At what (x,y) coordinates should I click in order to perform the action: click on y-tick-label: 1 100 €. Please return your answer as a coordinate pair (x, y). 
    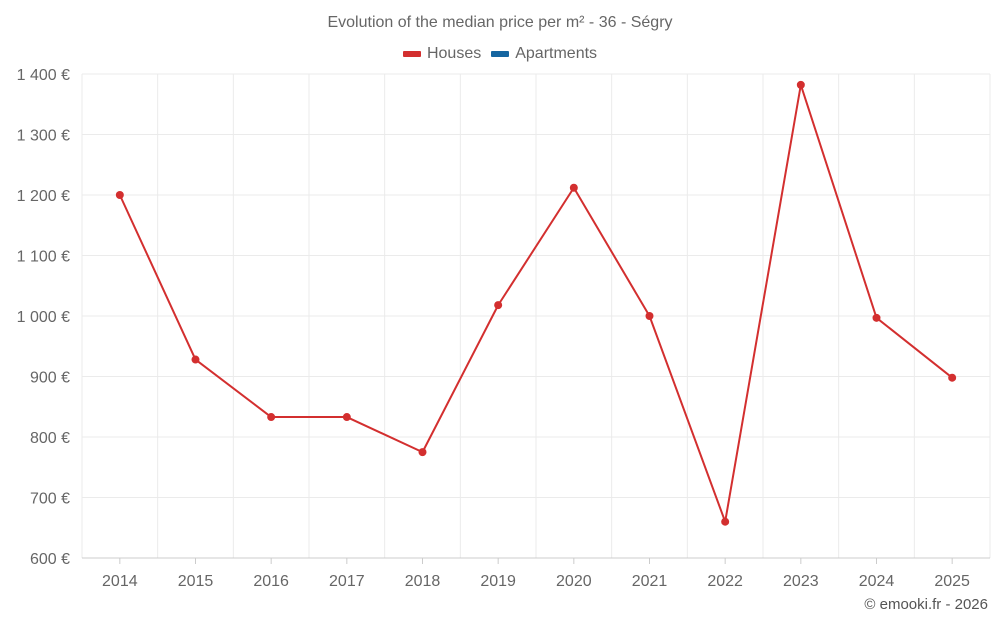
    Looking at the image, I should click on (43, 257).